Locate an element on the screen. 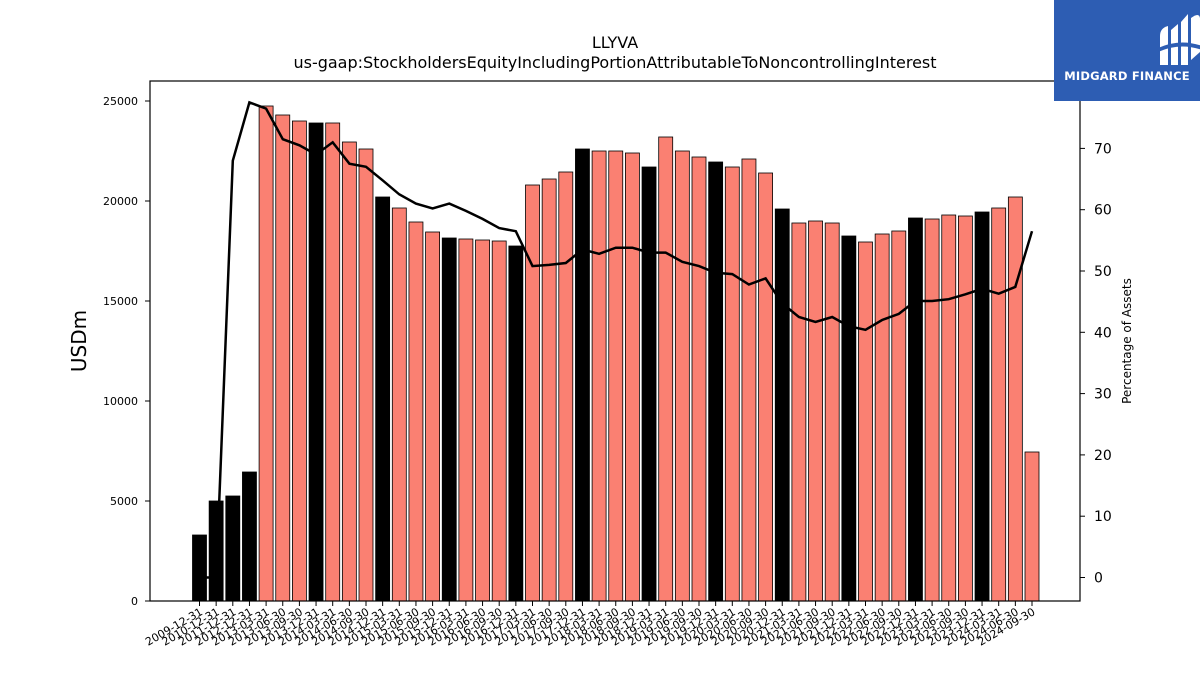  y2-tick-label: 30 is located at coordinates (1103, 395).